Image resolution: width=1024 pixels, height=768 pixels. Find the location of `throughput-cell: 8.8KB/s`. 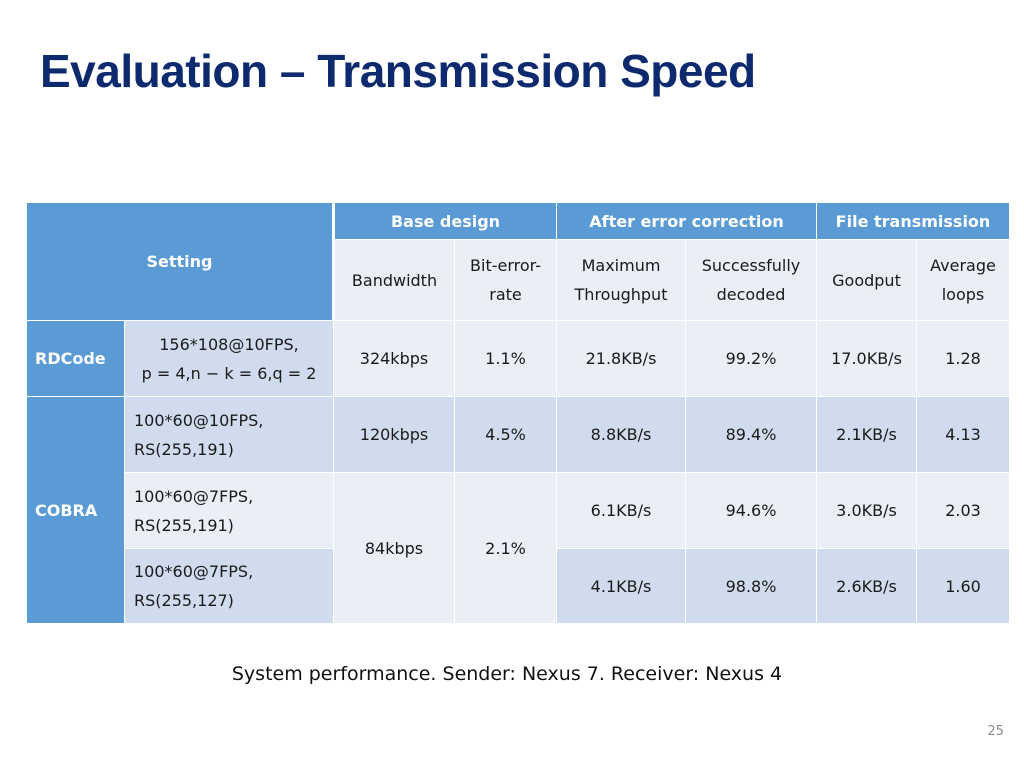

throughput-cell: 8.8KB/s is located at coordinates (621, 434).